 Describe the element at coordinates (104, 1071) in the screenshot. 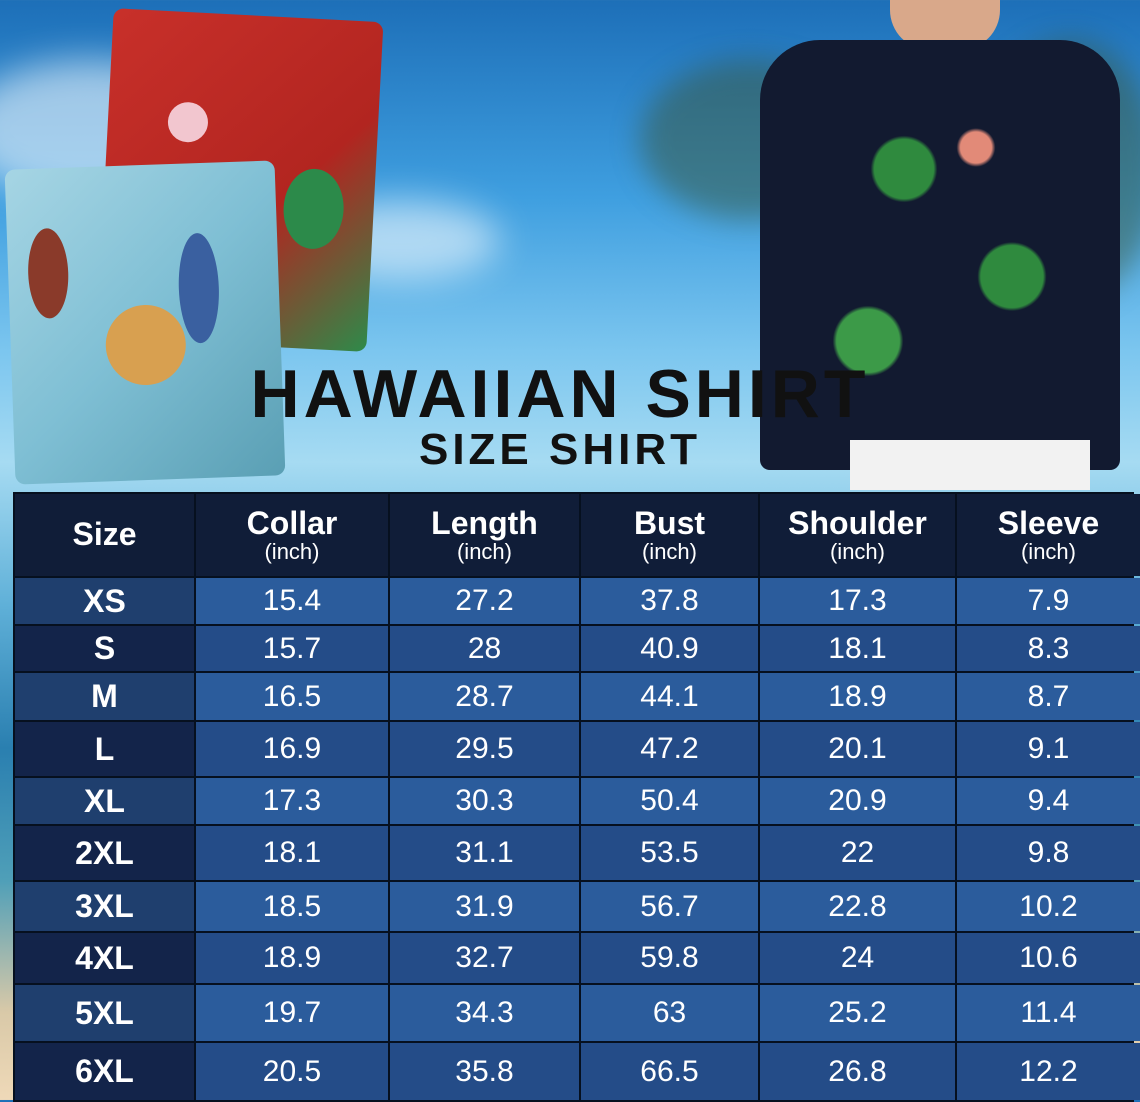

I see `size-label: 6XL` at that location.